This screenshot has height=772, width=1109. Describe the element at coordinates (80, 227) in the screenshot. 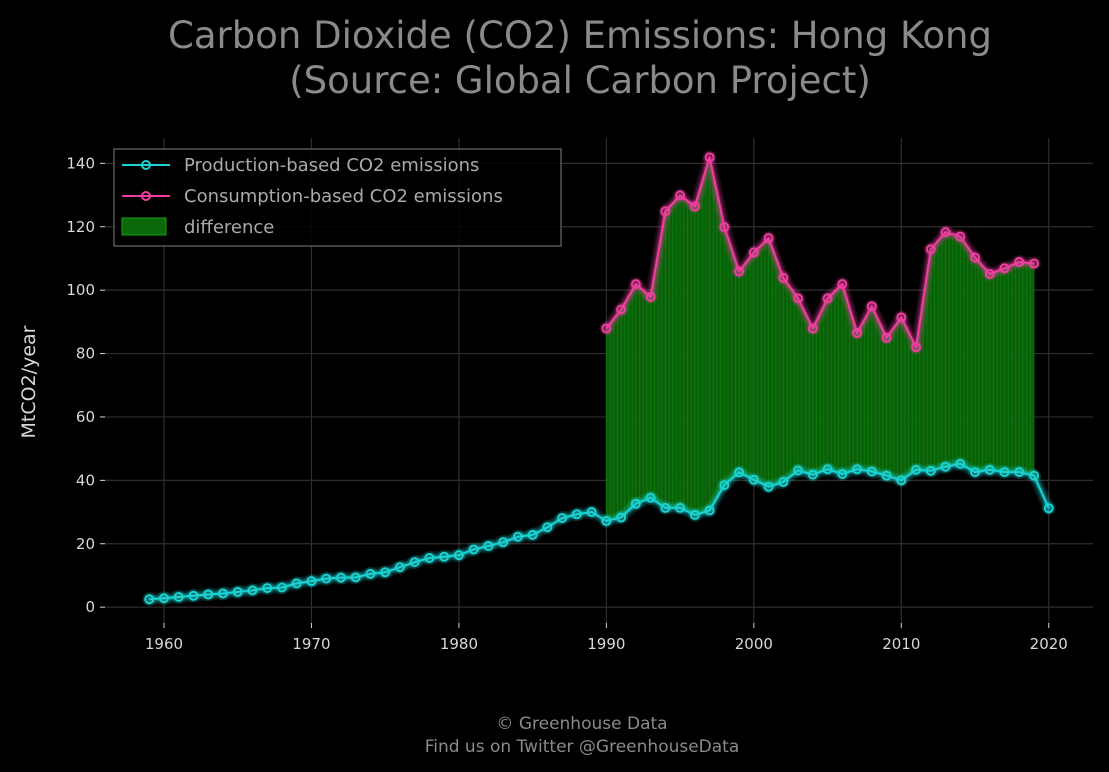

I see `y-tick-label: 120` at that location.